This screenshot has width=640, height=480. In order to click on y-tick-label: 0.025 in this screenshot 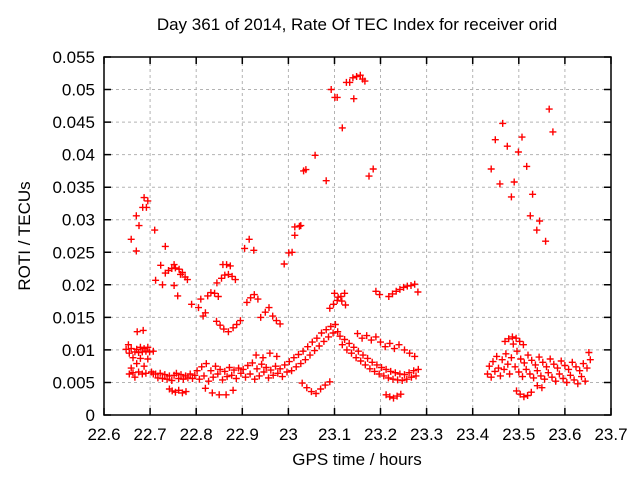, I will do `click(73, 252)`.